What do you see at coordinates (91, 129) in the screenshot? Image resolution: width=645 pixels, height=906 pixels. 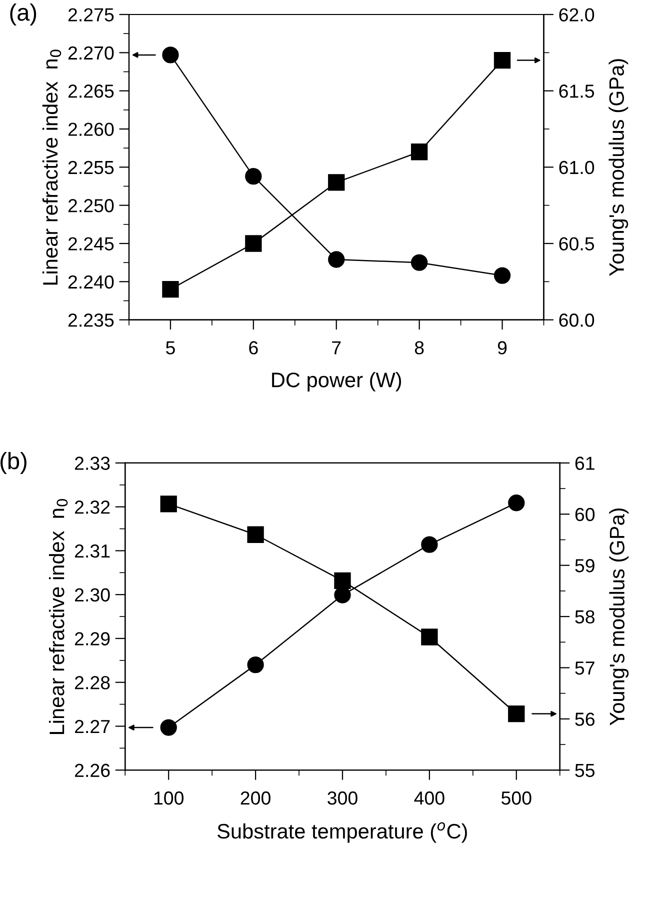 I see `y-tick-label: 2.260` at bounding box center [91, 129].